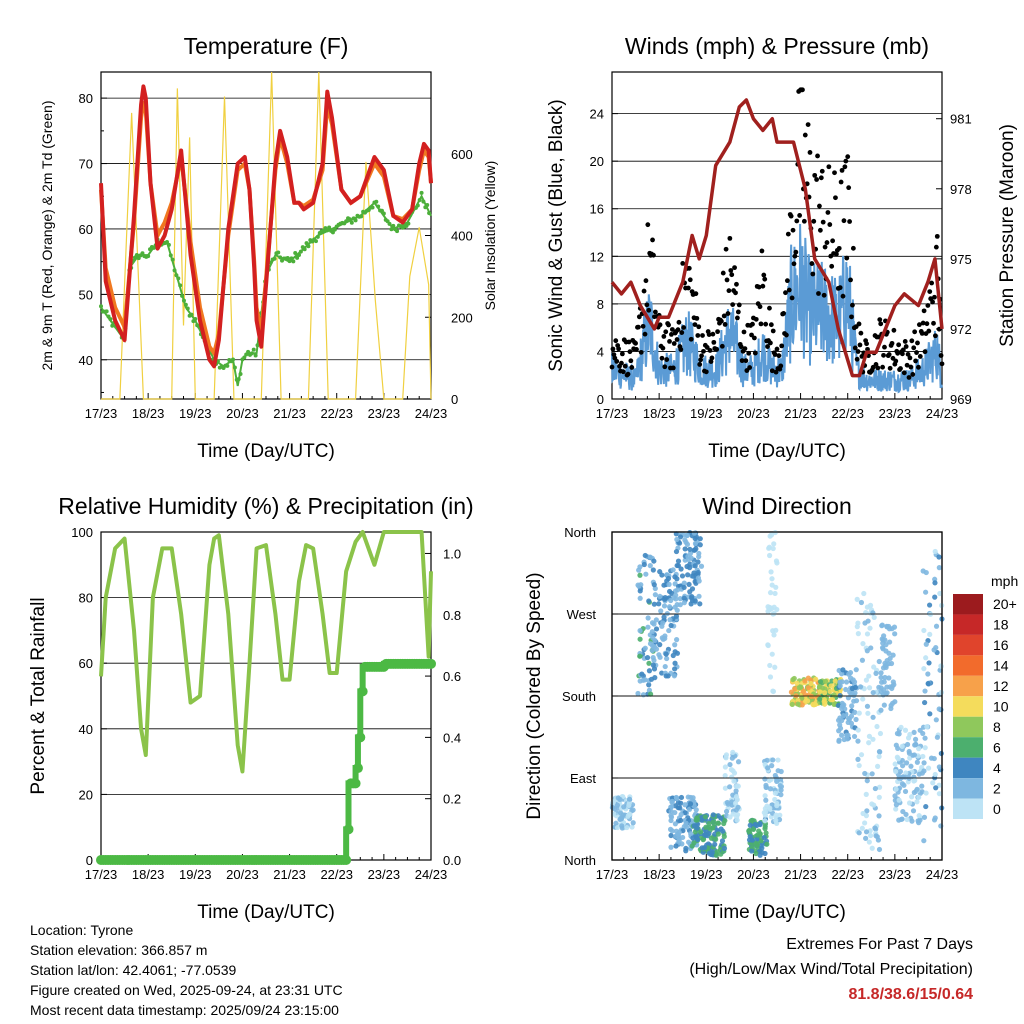  What do you see at coordinates (454, 399) in the screenshot?
I see `y2-tick-label: 0` at bounding box center [454, 399].